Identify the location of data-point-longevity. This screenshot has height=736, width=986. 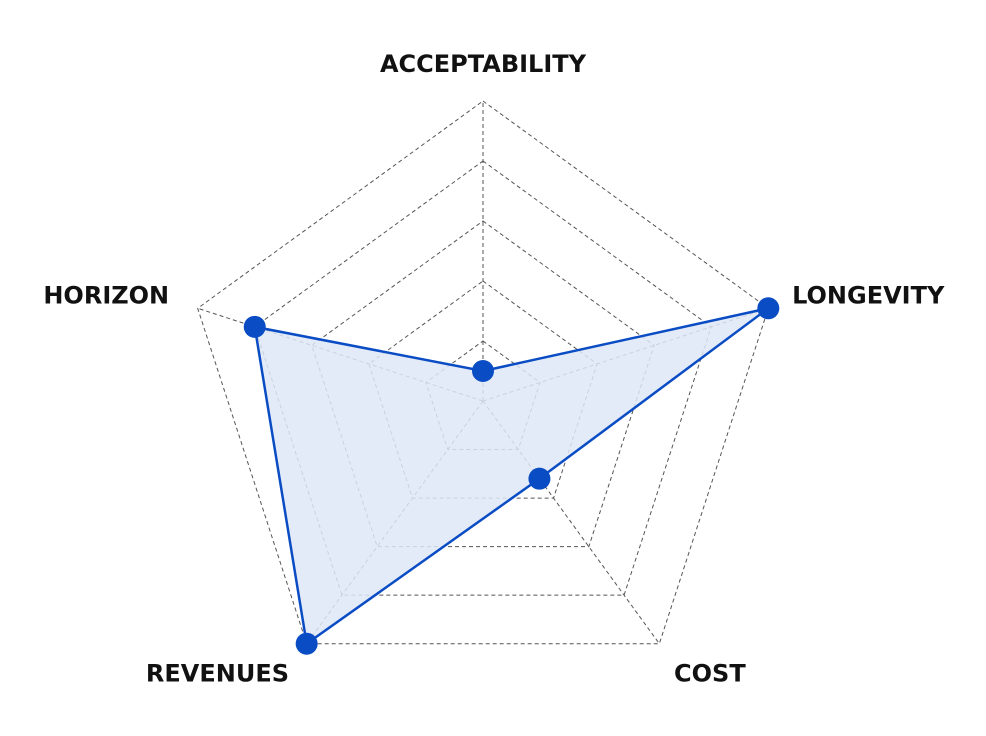
(768, 308).